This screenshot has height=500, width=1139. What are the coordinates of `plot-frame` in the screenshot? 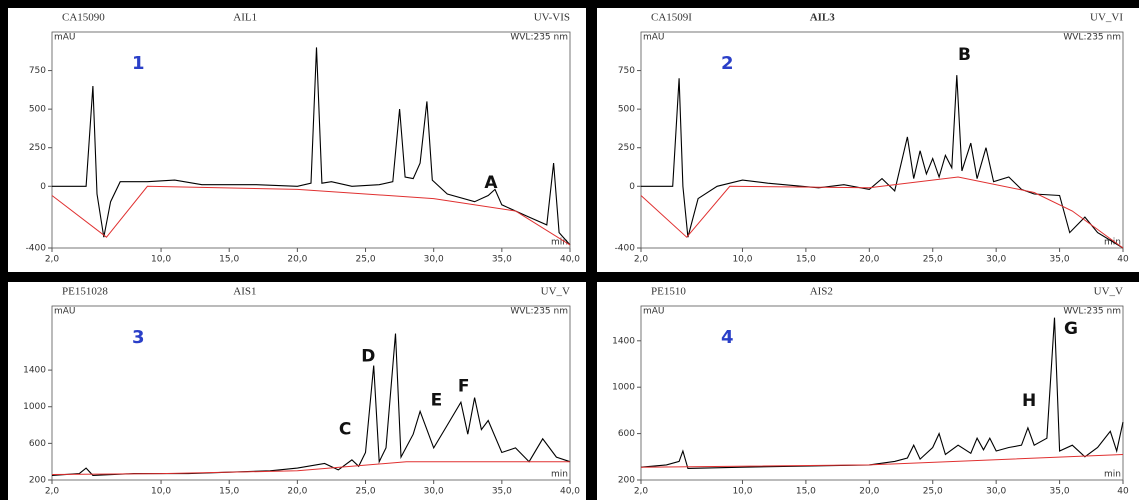 It's located at (882, 393).